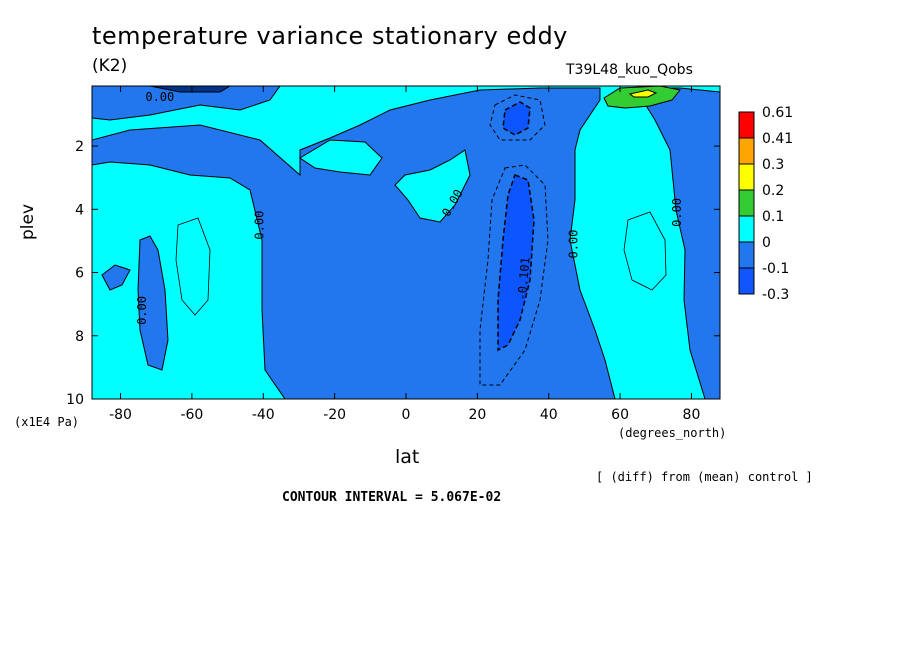 This screenshot has width=904, height=654. What do you see at coordinates (765, 204) in the screenshot?
I see `colorbar: 0.61 0.41 0.3 0.2 0.1 0 -0.1 -0.3` at bounding box center [765, 204].